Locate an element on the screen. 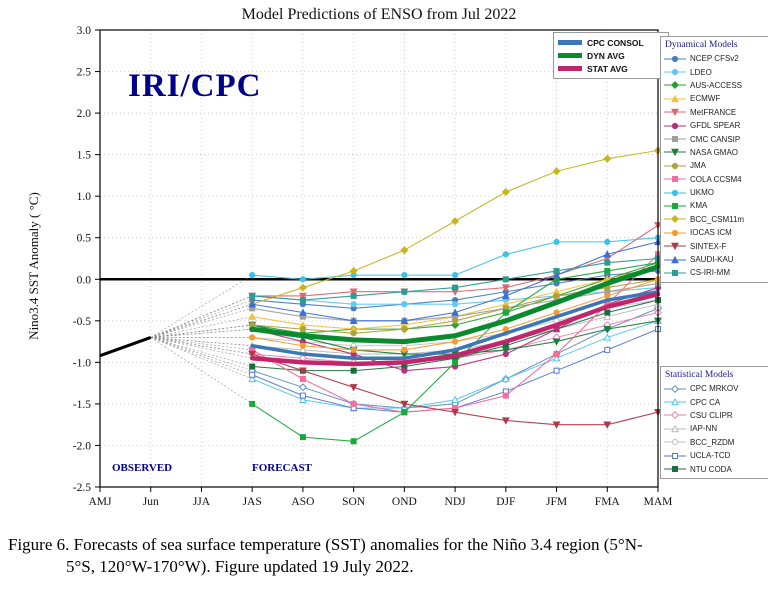 Image resolution: width=768 pixels, height=593 pixels. average-legend-entry: CPC CONSOL is located at coordinates (611, 42).